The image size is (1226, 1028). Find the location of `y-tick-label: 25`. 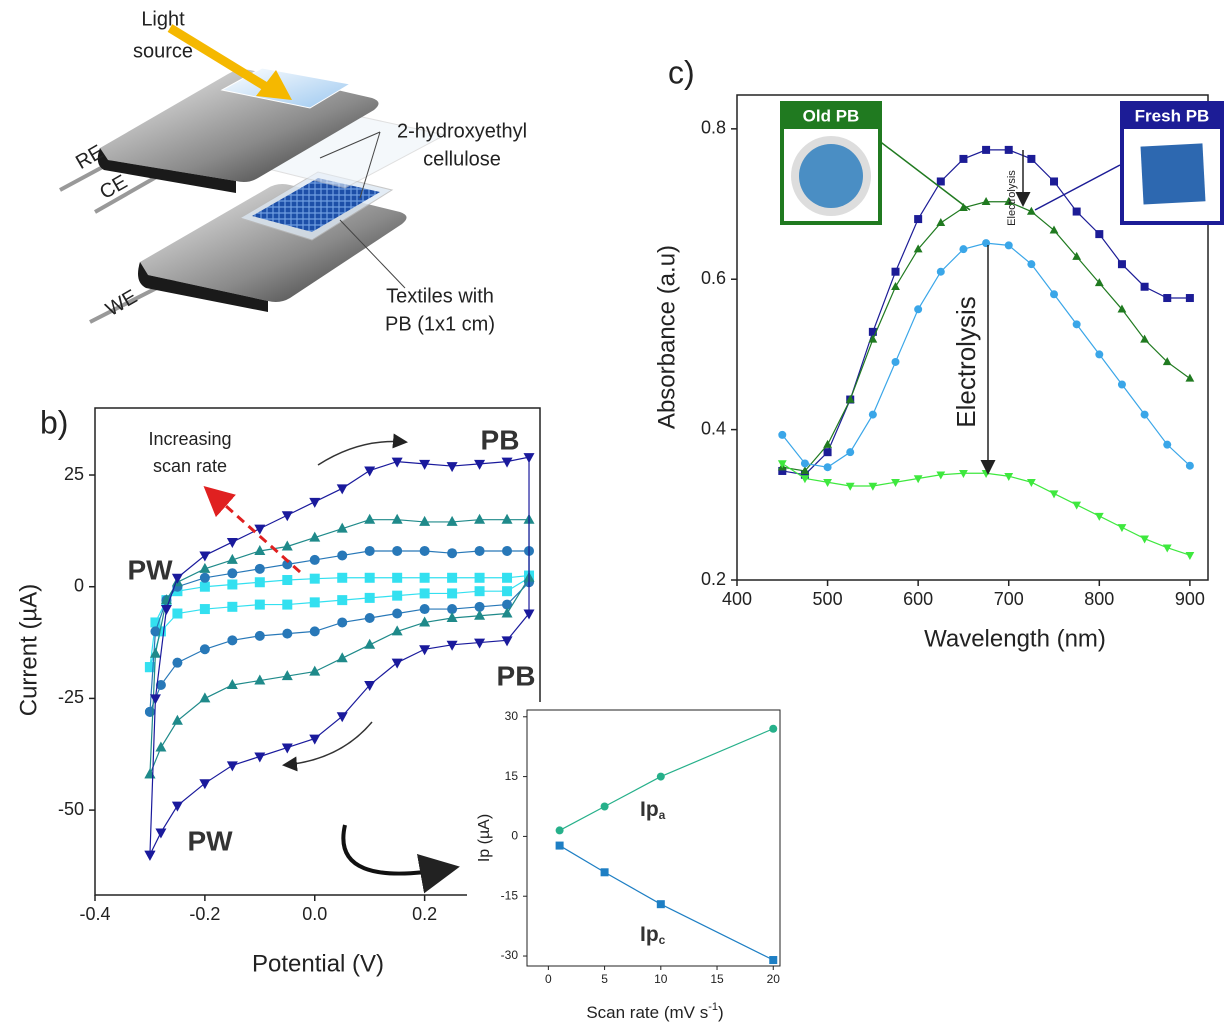

y-tick-label: 25 is located at coordinates (74, 474).